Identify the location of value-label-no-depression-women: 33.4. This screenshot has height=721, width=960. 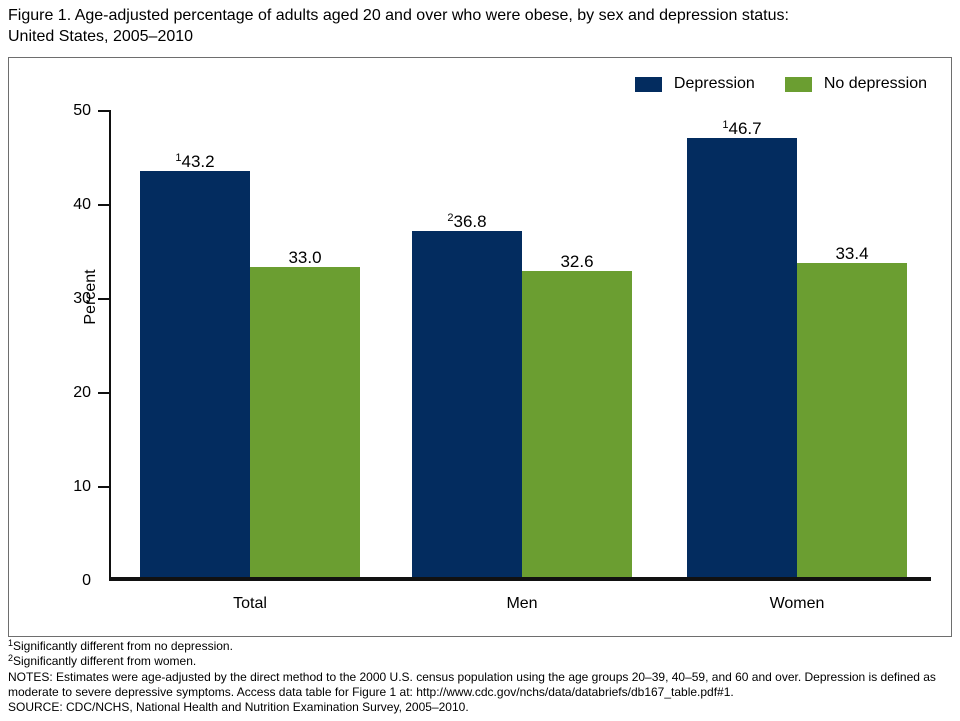
(852, 254).